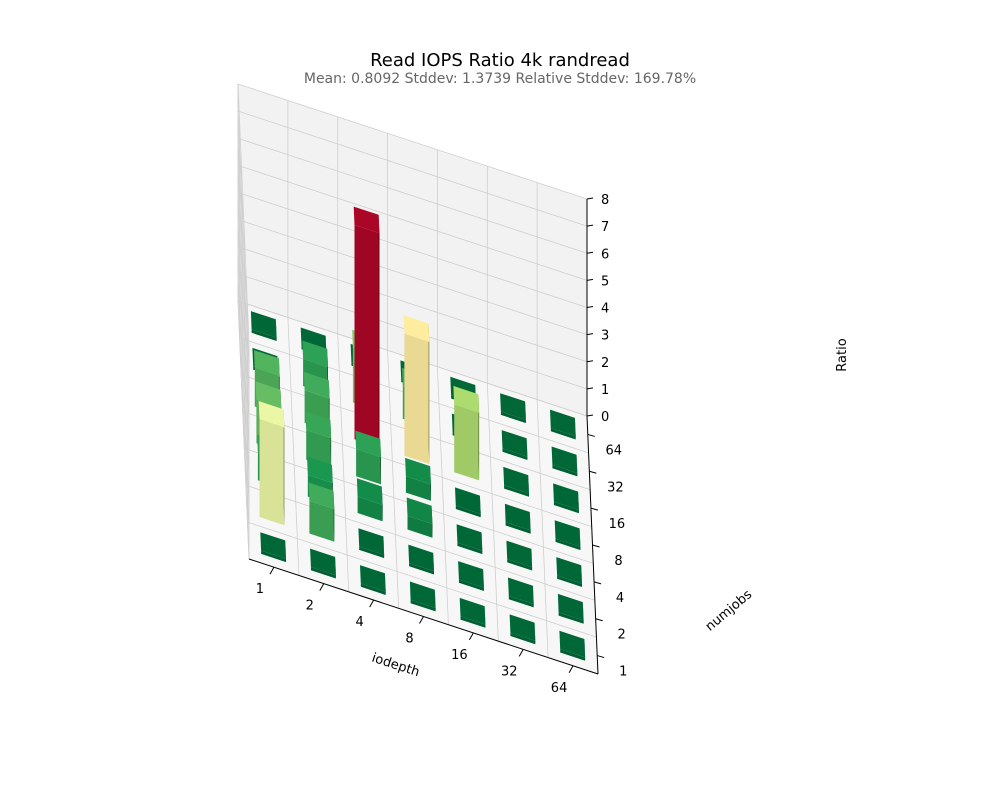  I want to click on x-tick-label: 64, so click(559, 688).